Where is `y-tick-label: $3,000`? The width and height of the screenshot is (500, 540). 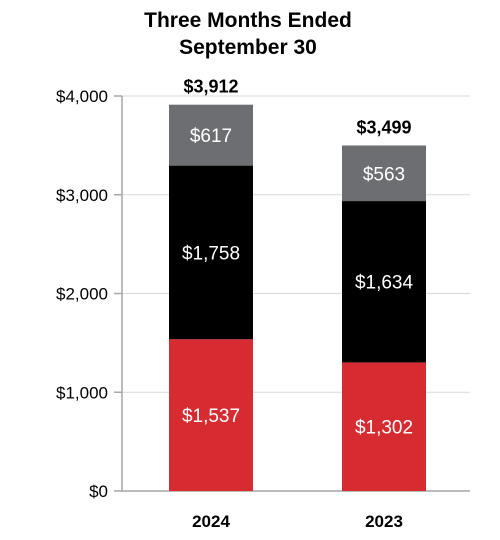 y-tick-label: $3,000 is located at coordinates (82, 195).